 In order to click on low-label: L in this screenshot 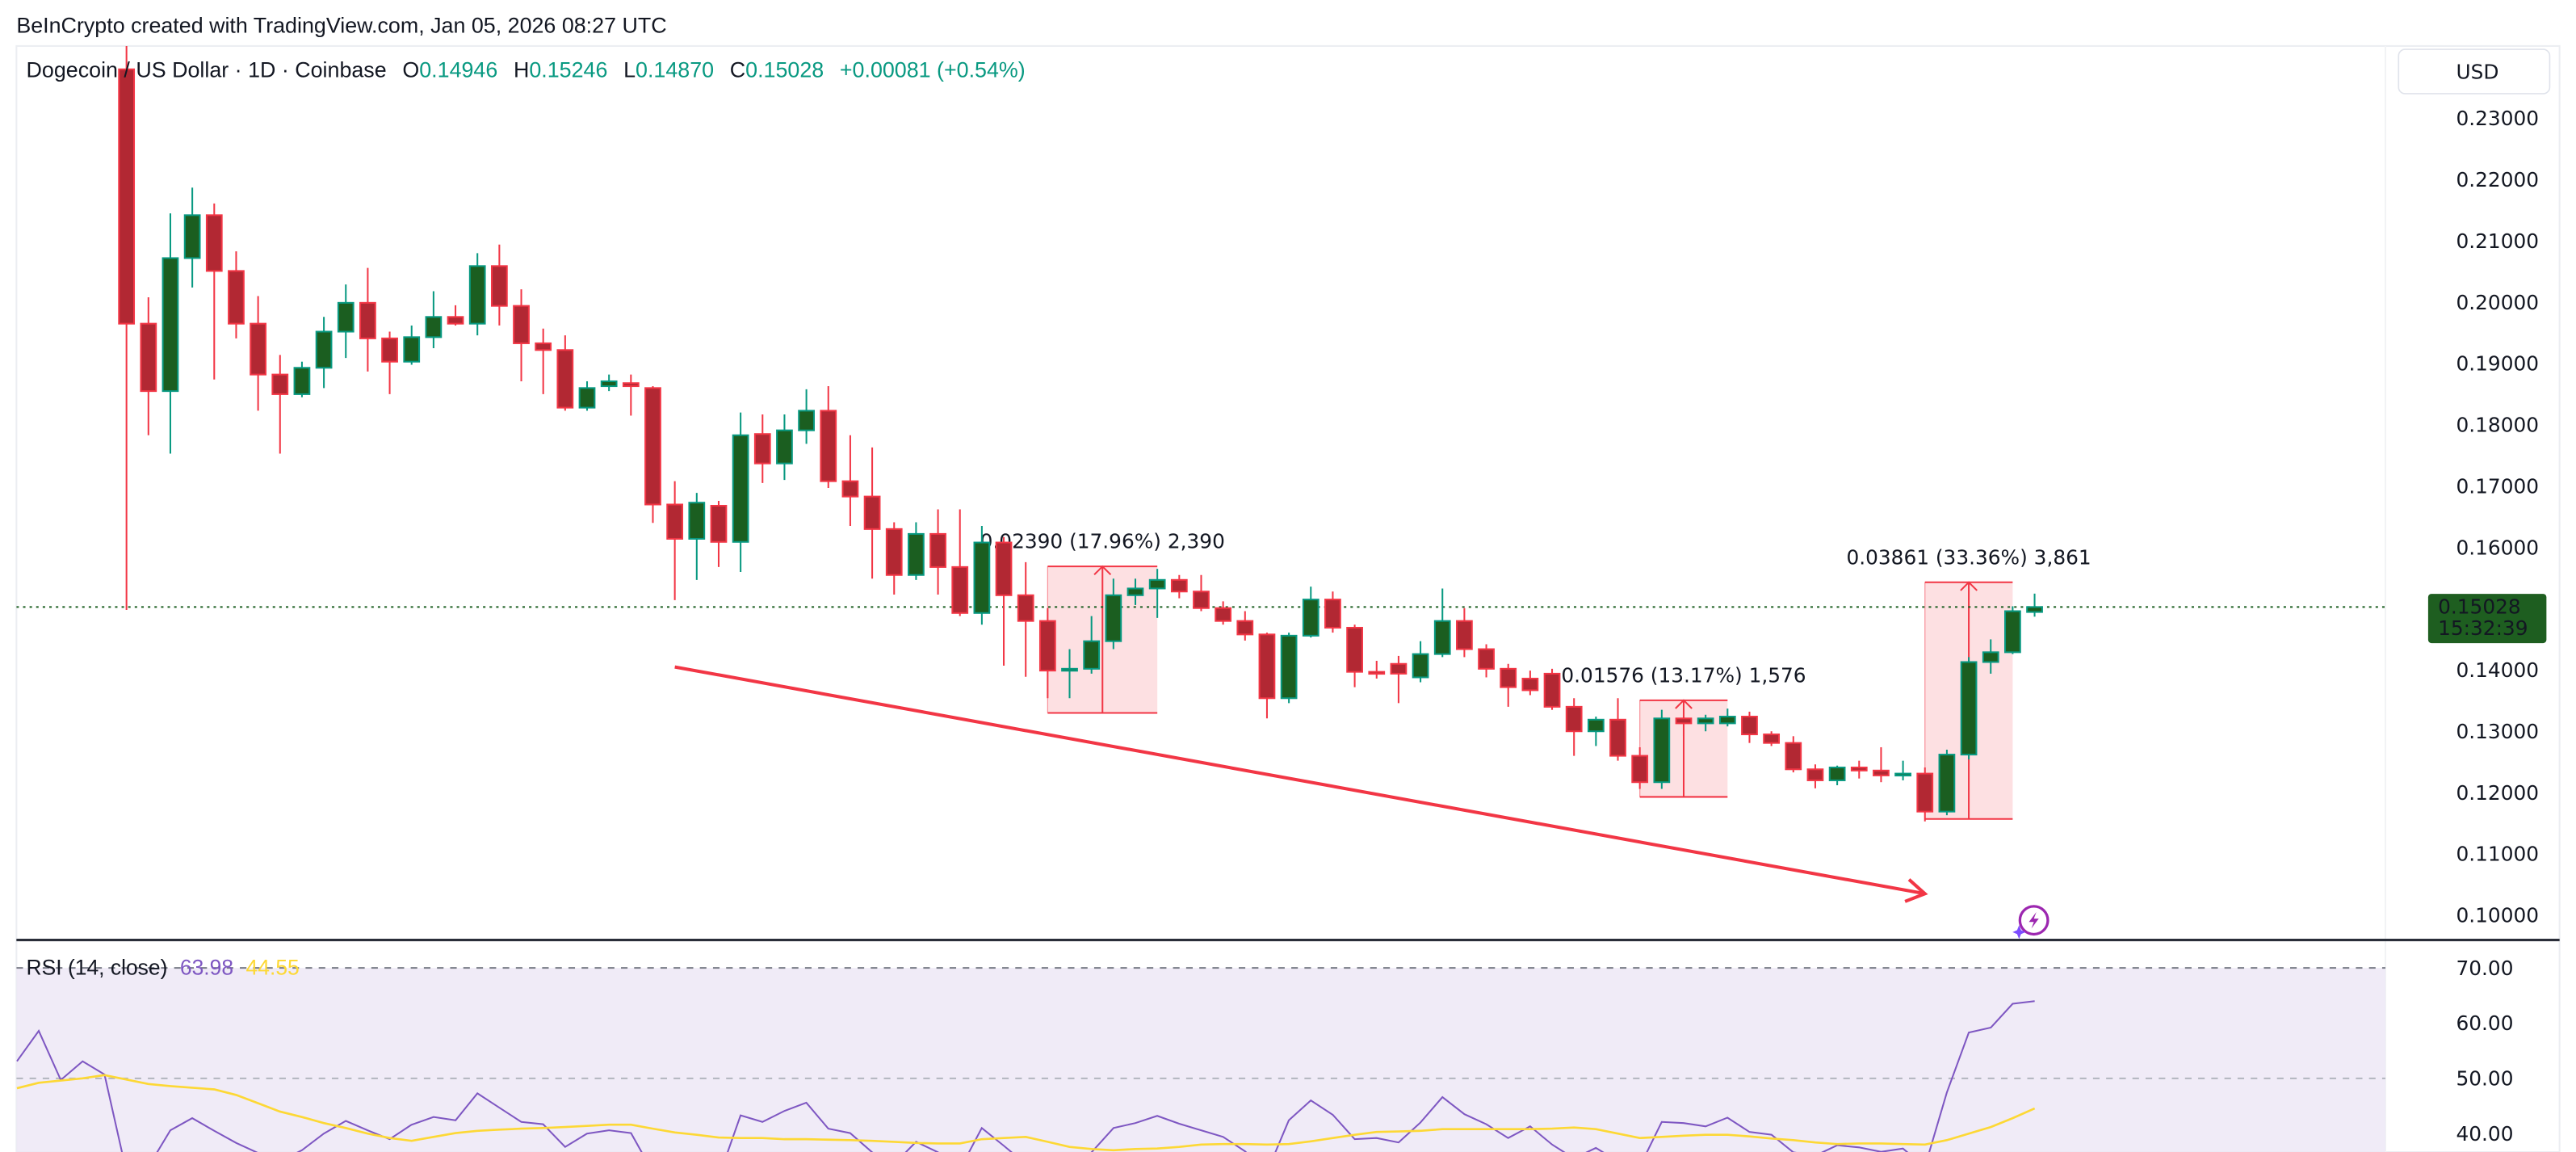, I will do `click(629, 70)`.